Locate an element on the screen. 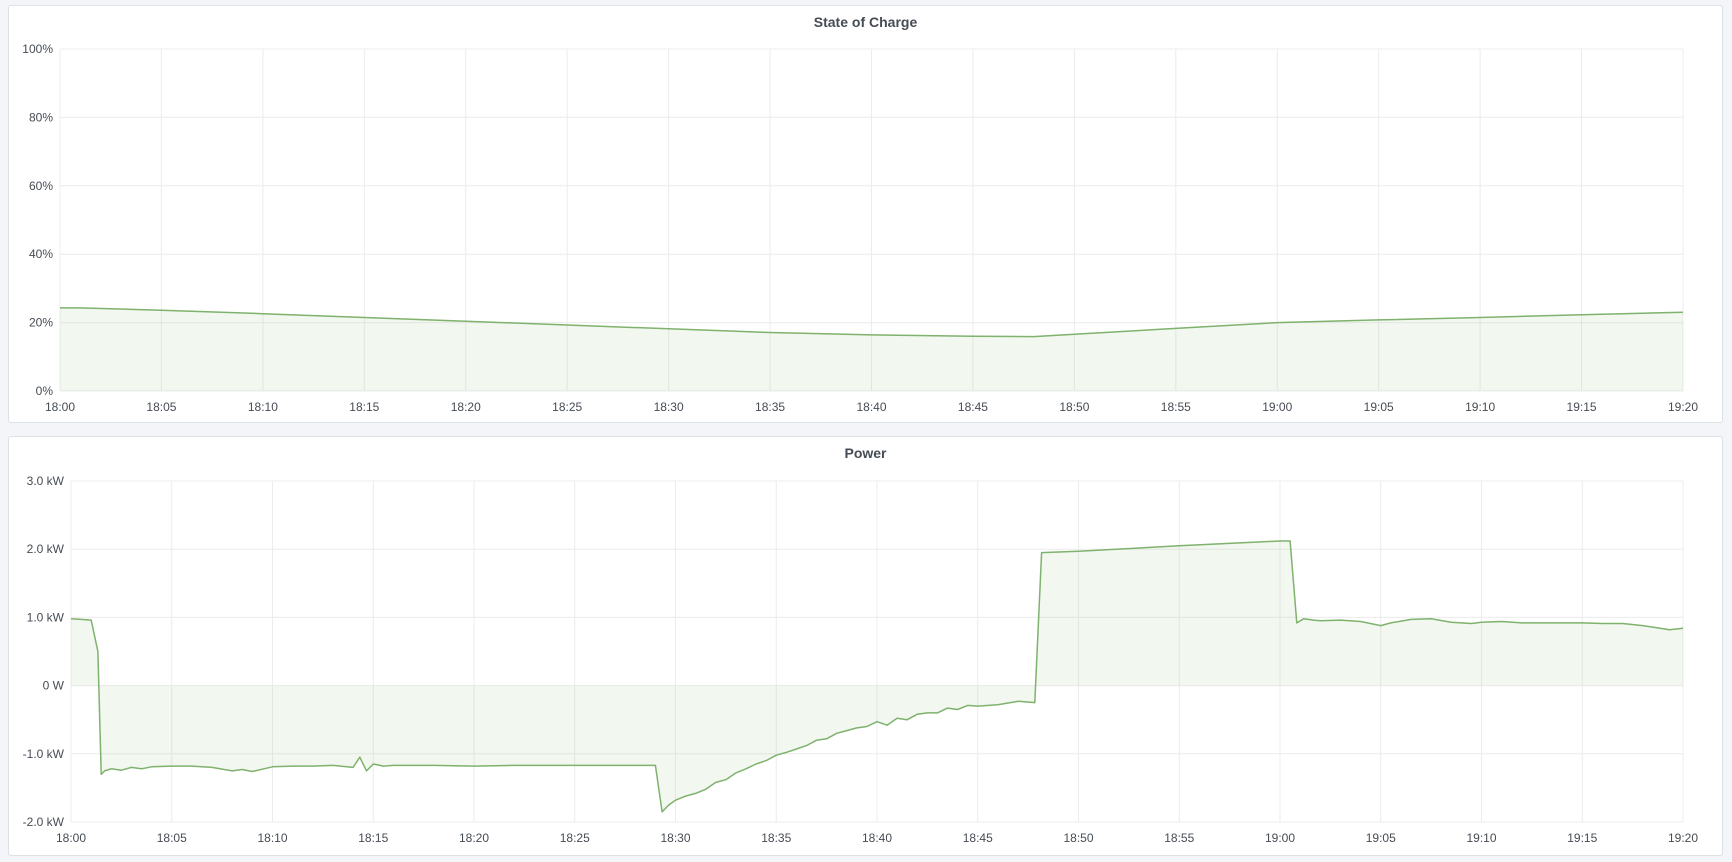  y-tick-label: -1.0 kW is located at coordinates (44, 754).